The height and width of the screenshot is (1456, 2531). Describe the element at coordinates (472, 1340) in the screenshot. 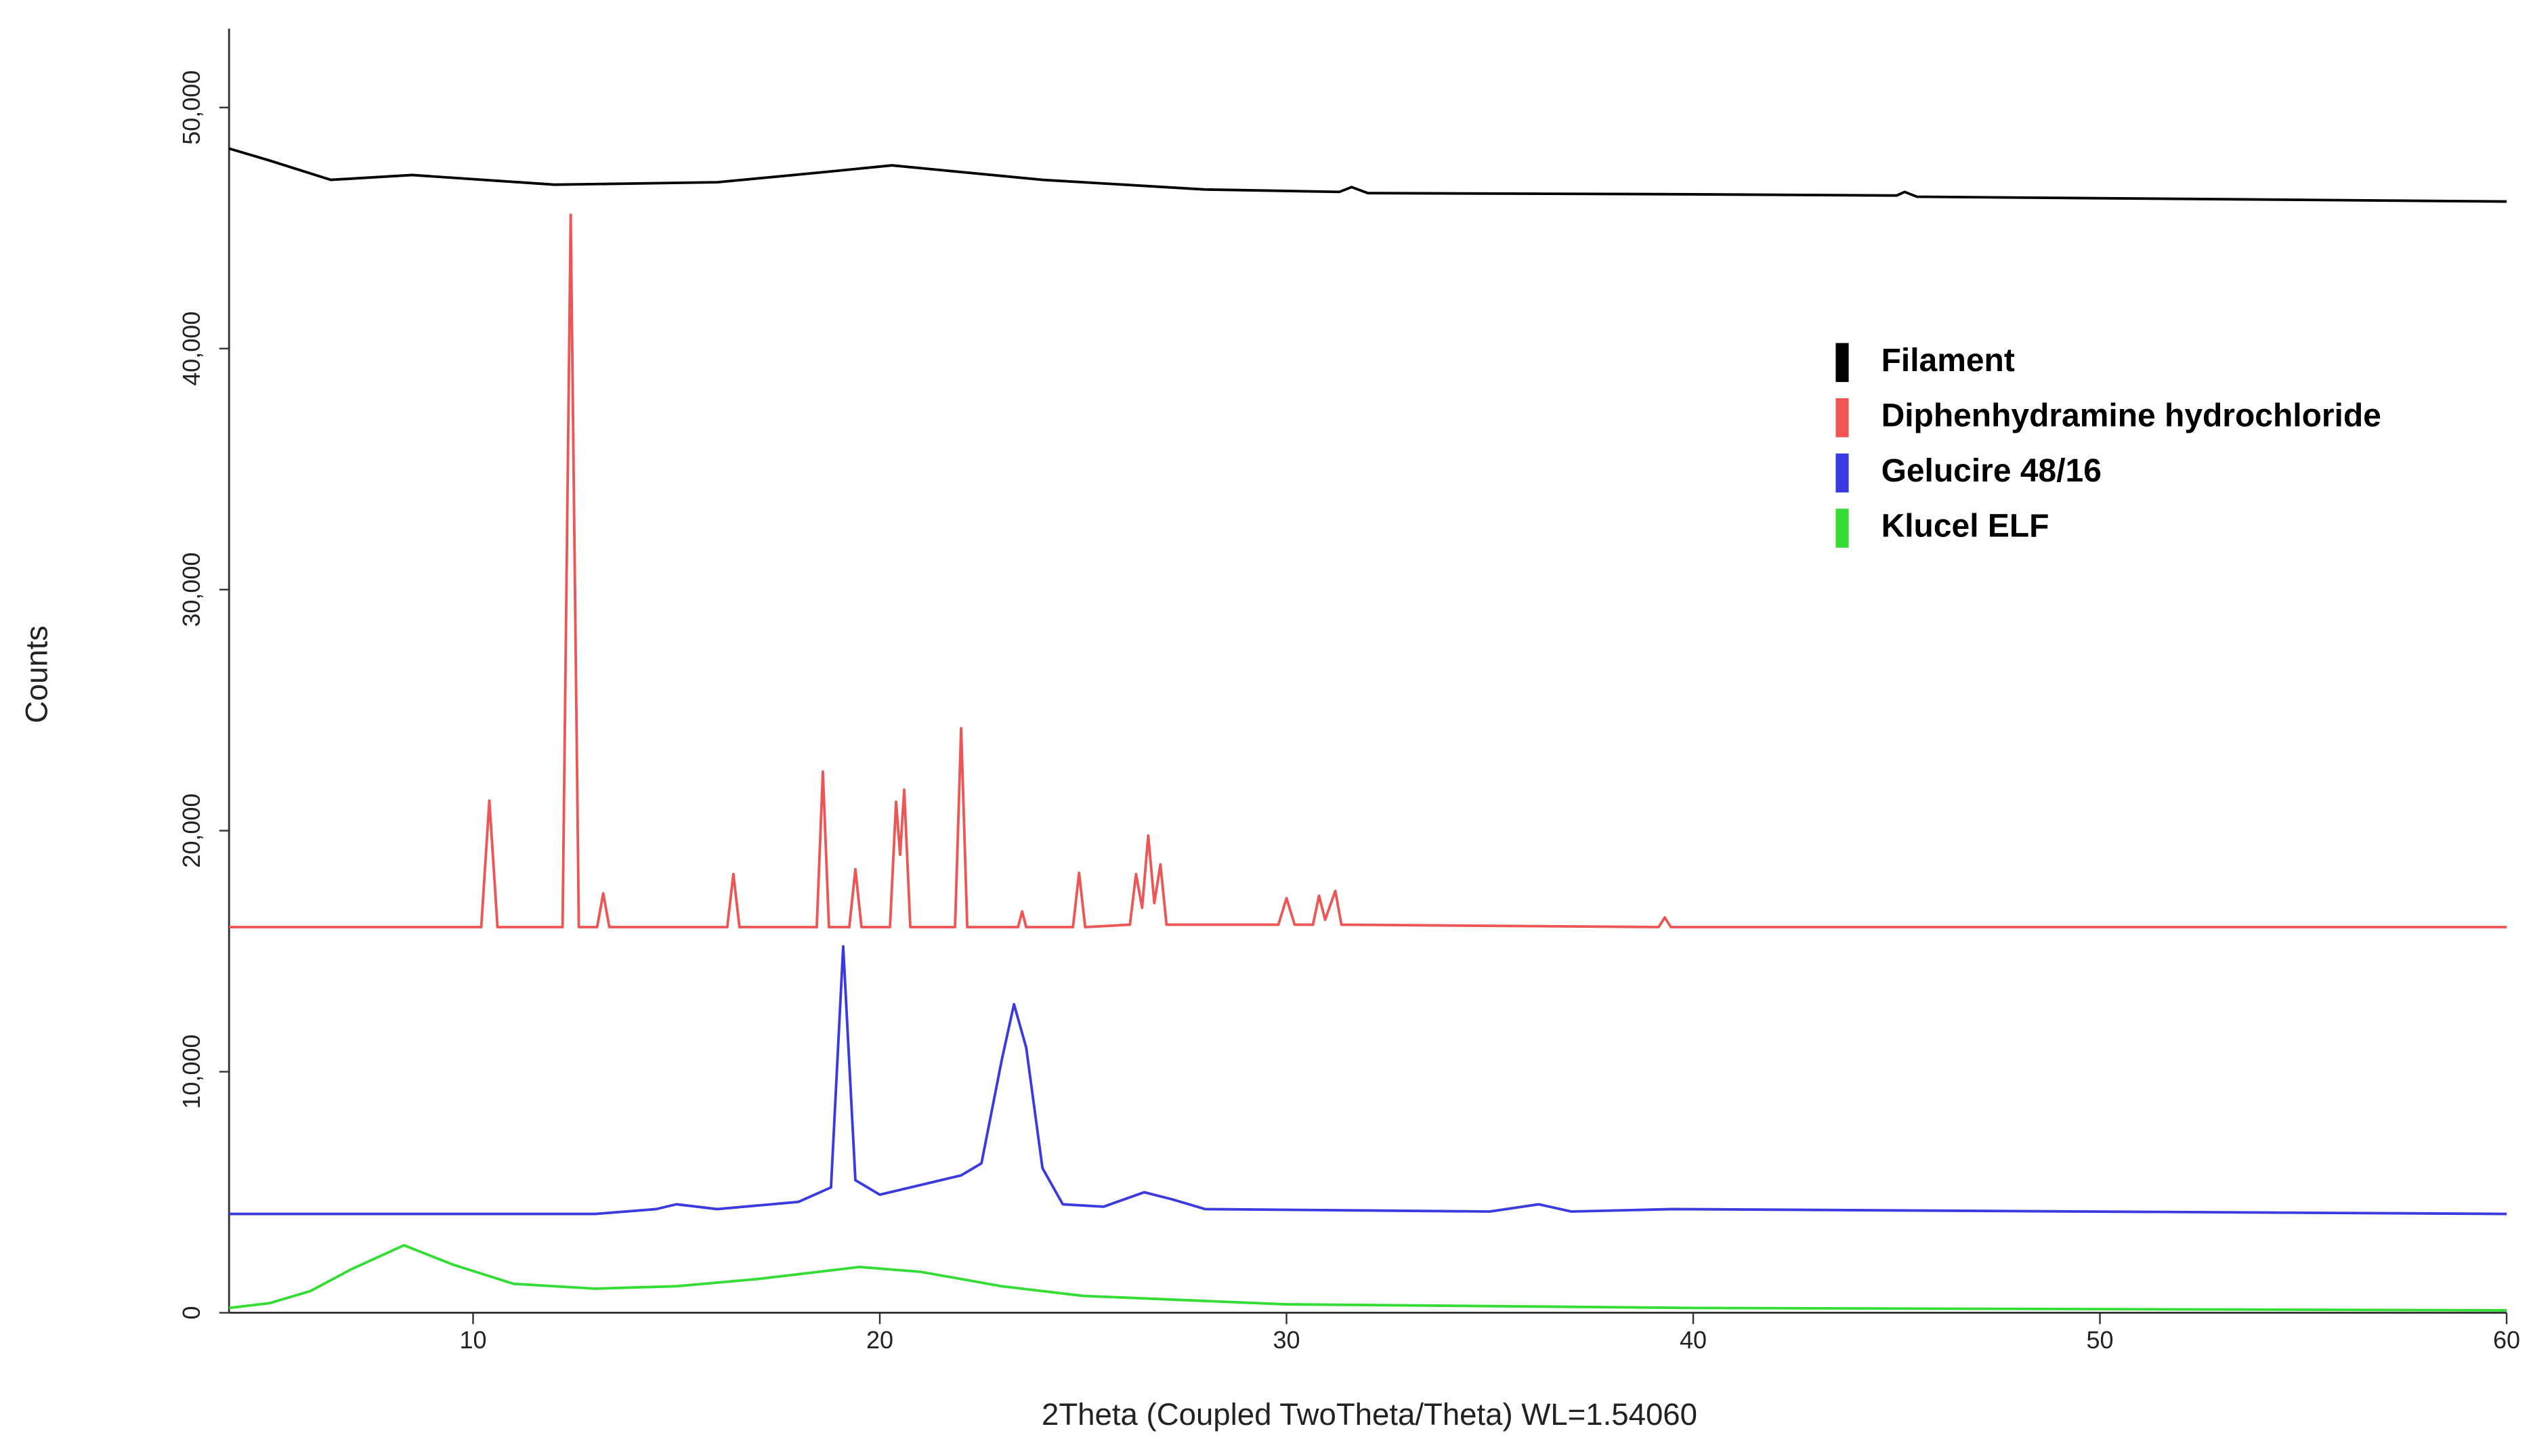

I see `x-tick-label: 10` at that location.